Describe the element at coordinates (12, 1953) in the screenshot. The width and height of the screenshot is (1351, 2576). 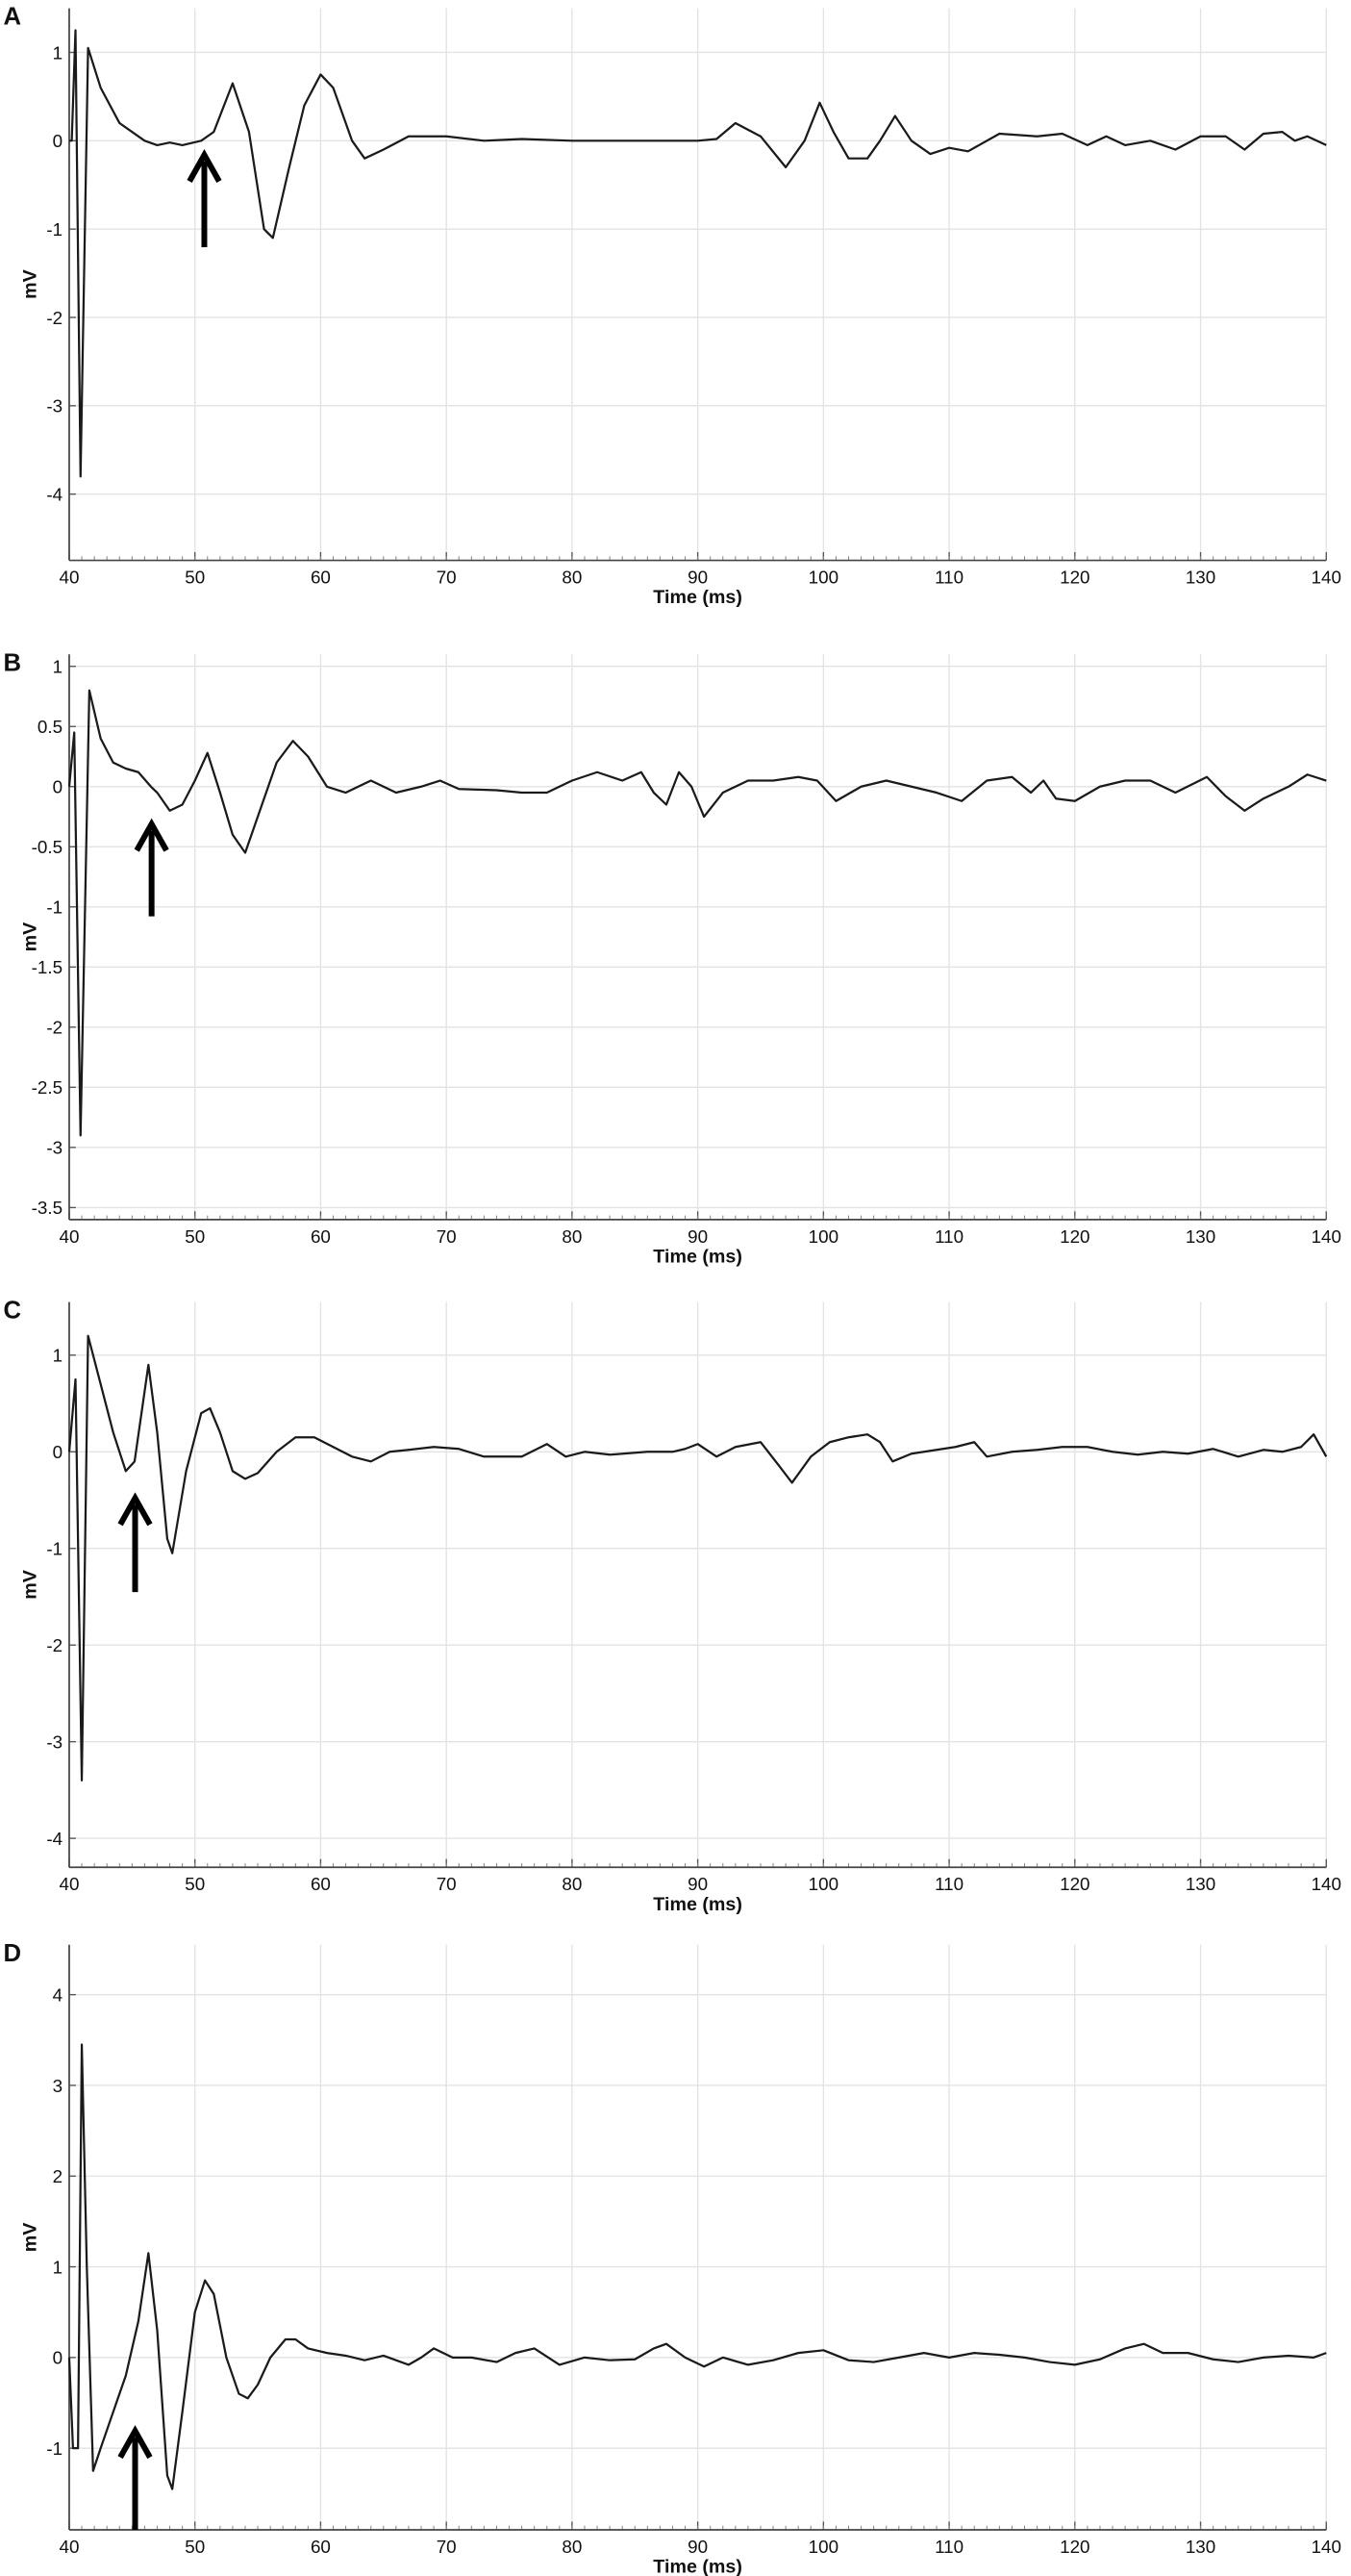
I see `panel-label: D` at that location.